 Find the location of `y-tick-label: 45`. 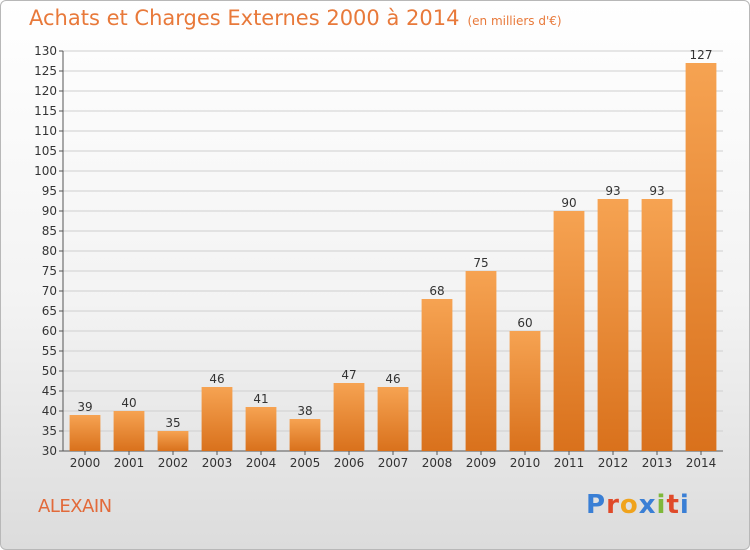

y-tick-label: 45 is located at coordinates (49, 391).